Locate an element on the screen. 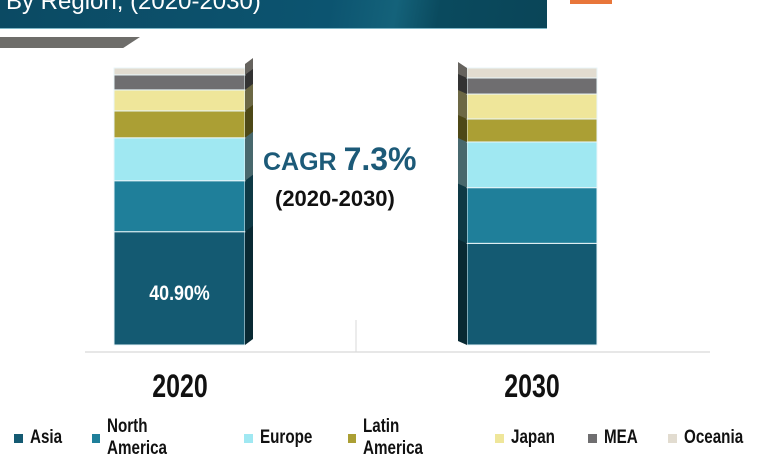 Image resolution: width=780 pixels, height=460 pixels. title-banner: By Region, (2020-2030) is located at coordinates (273, 14).